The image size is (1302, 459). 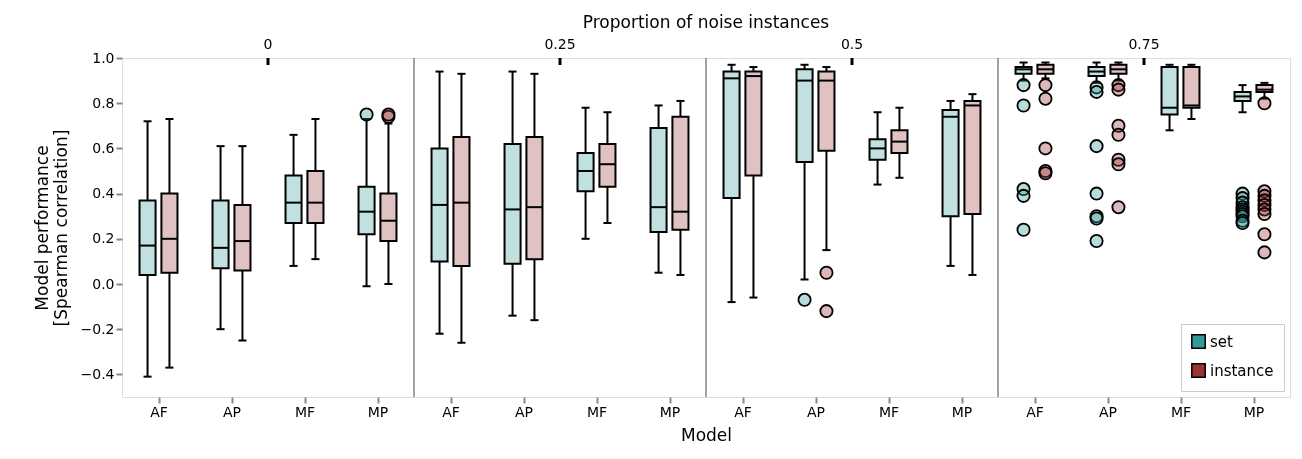 What do you see at coordinates (852, 44) in the screenshot?
I see `text: 0.5` at bounding box center [852, 44].